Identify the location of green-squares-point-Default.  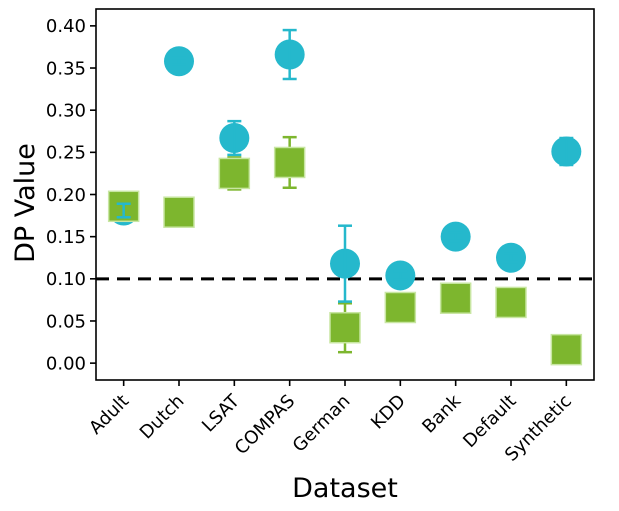
(511, 302).